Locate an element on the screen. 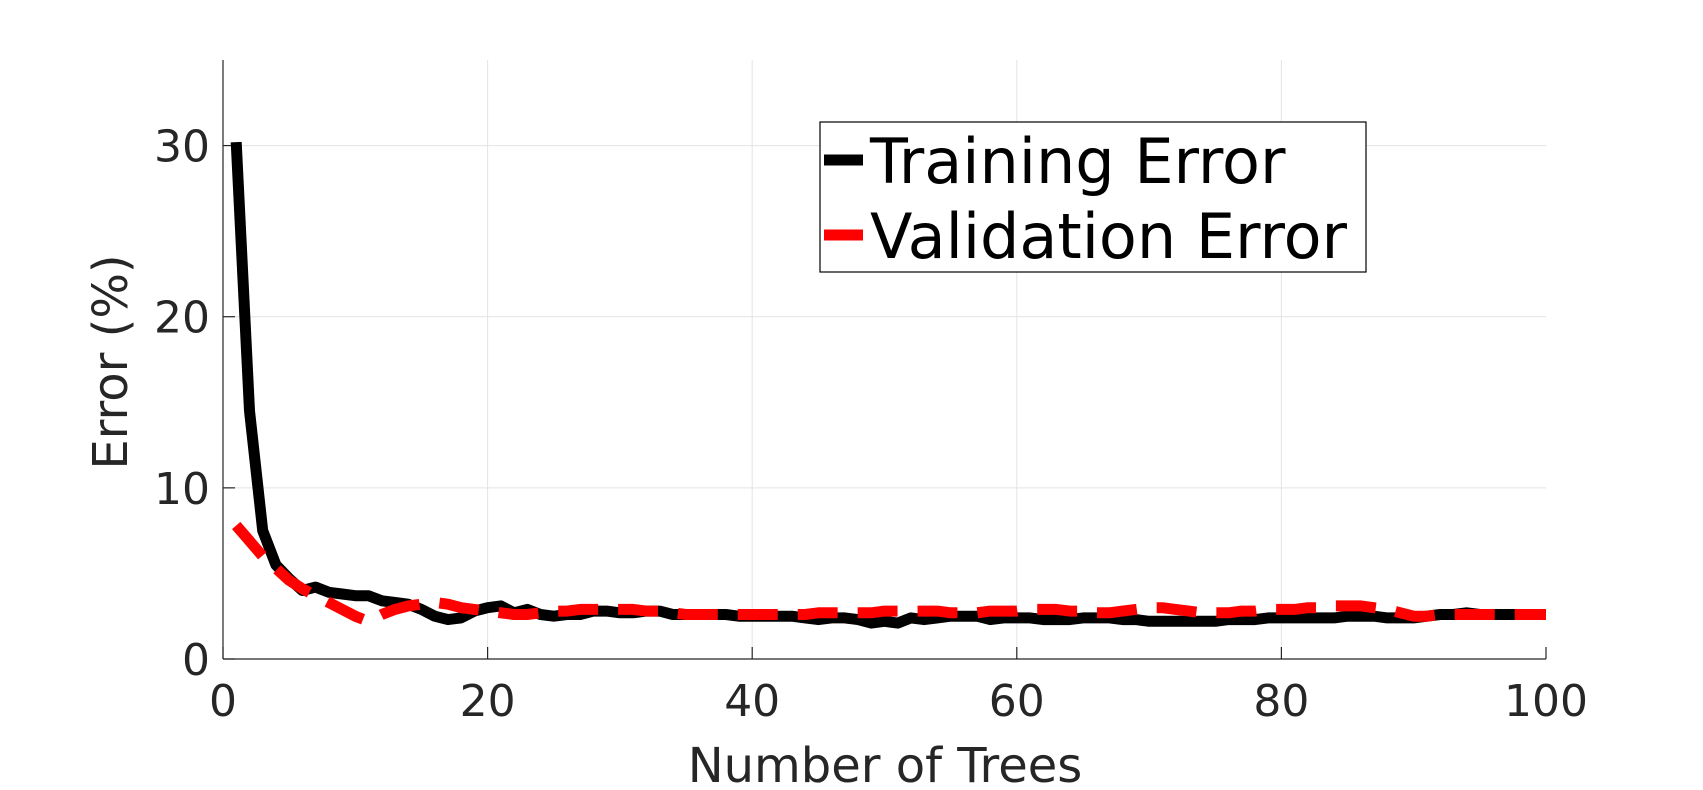 This screenshot has height=790, width=1703. y-tick-label: 30 is located at coordinates (182, 147).